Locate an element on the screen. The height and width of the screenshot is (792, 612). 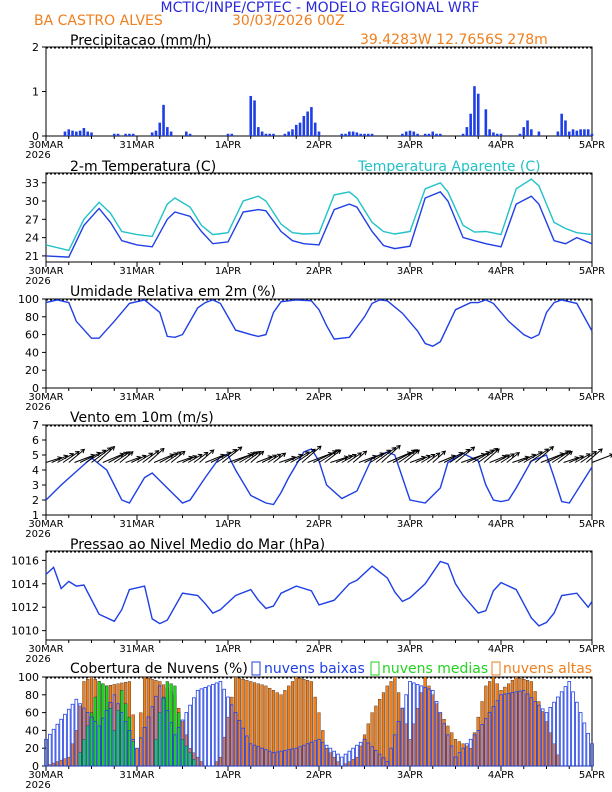
y-tick-label: 1012 is located at coordinates (25, 607).